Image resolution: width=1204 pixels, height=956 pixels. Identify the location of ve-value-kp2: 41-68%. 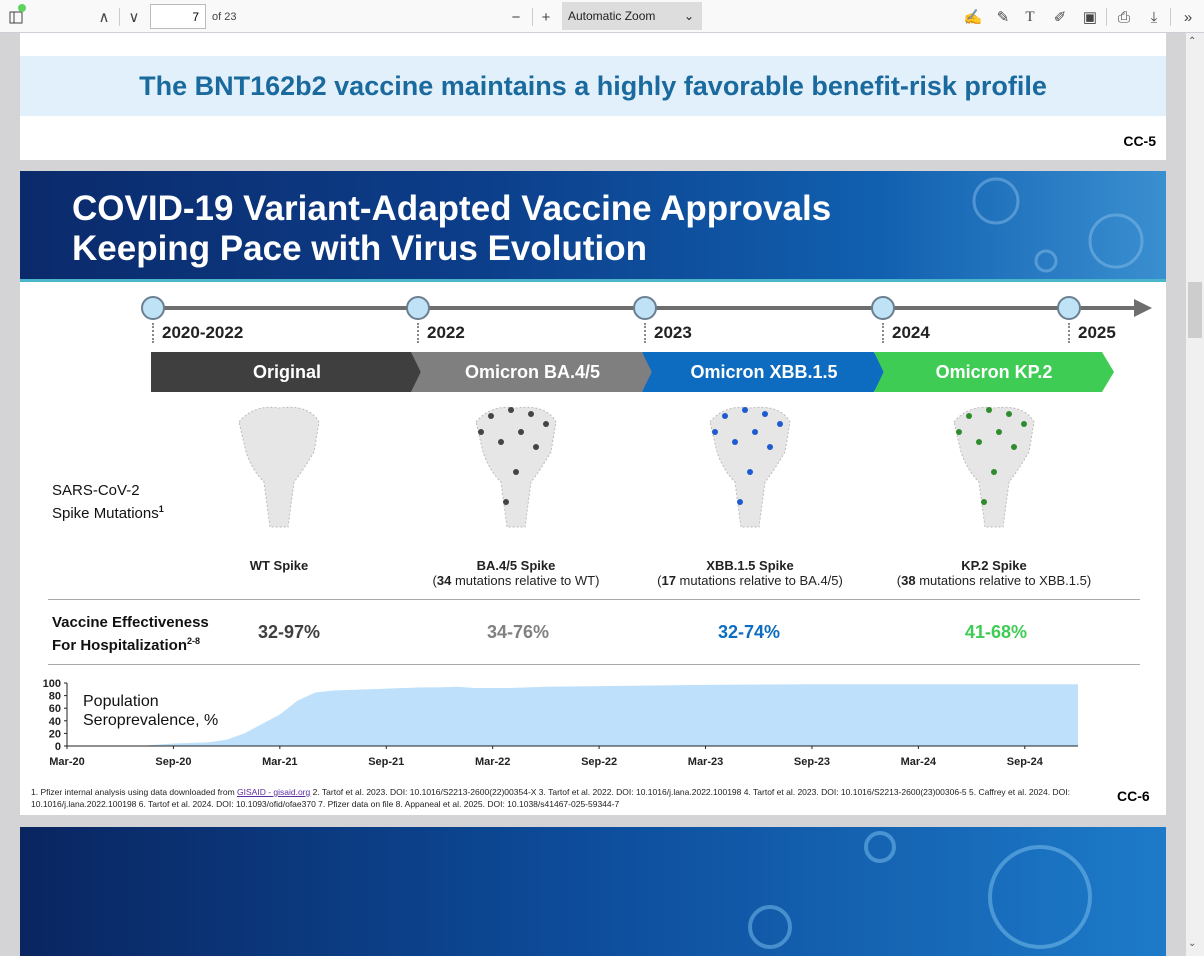
(996, 632).